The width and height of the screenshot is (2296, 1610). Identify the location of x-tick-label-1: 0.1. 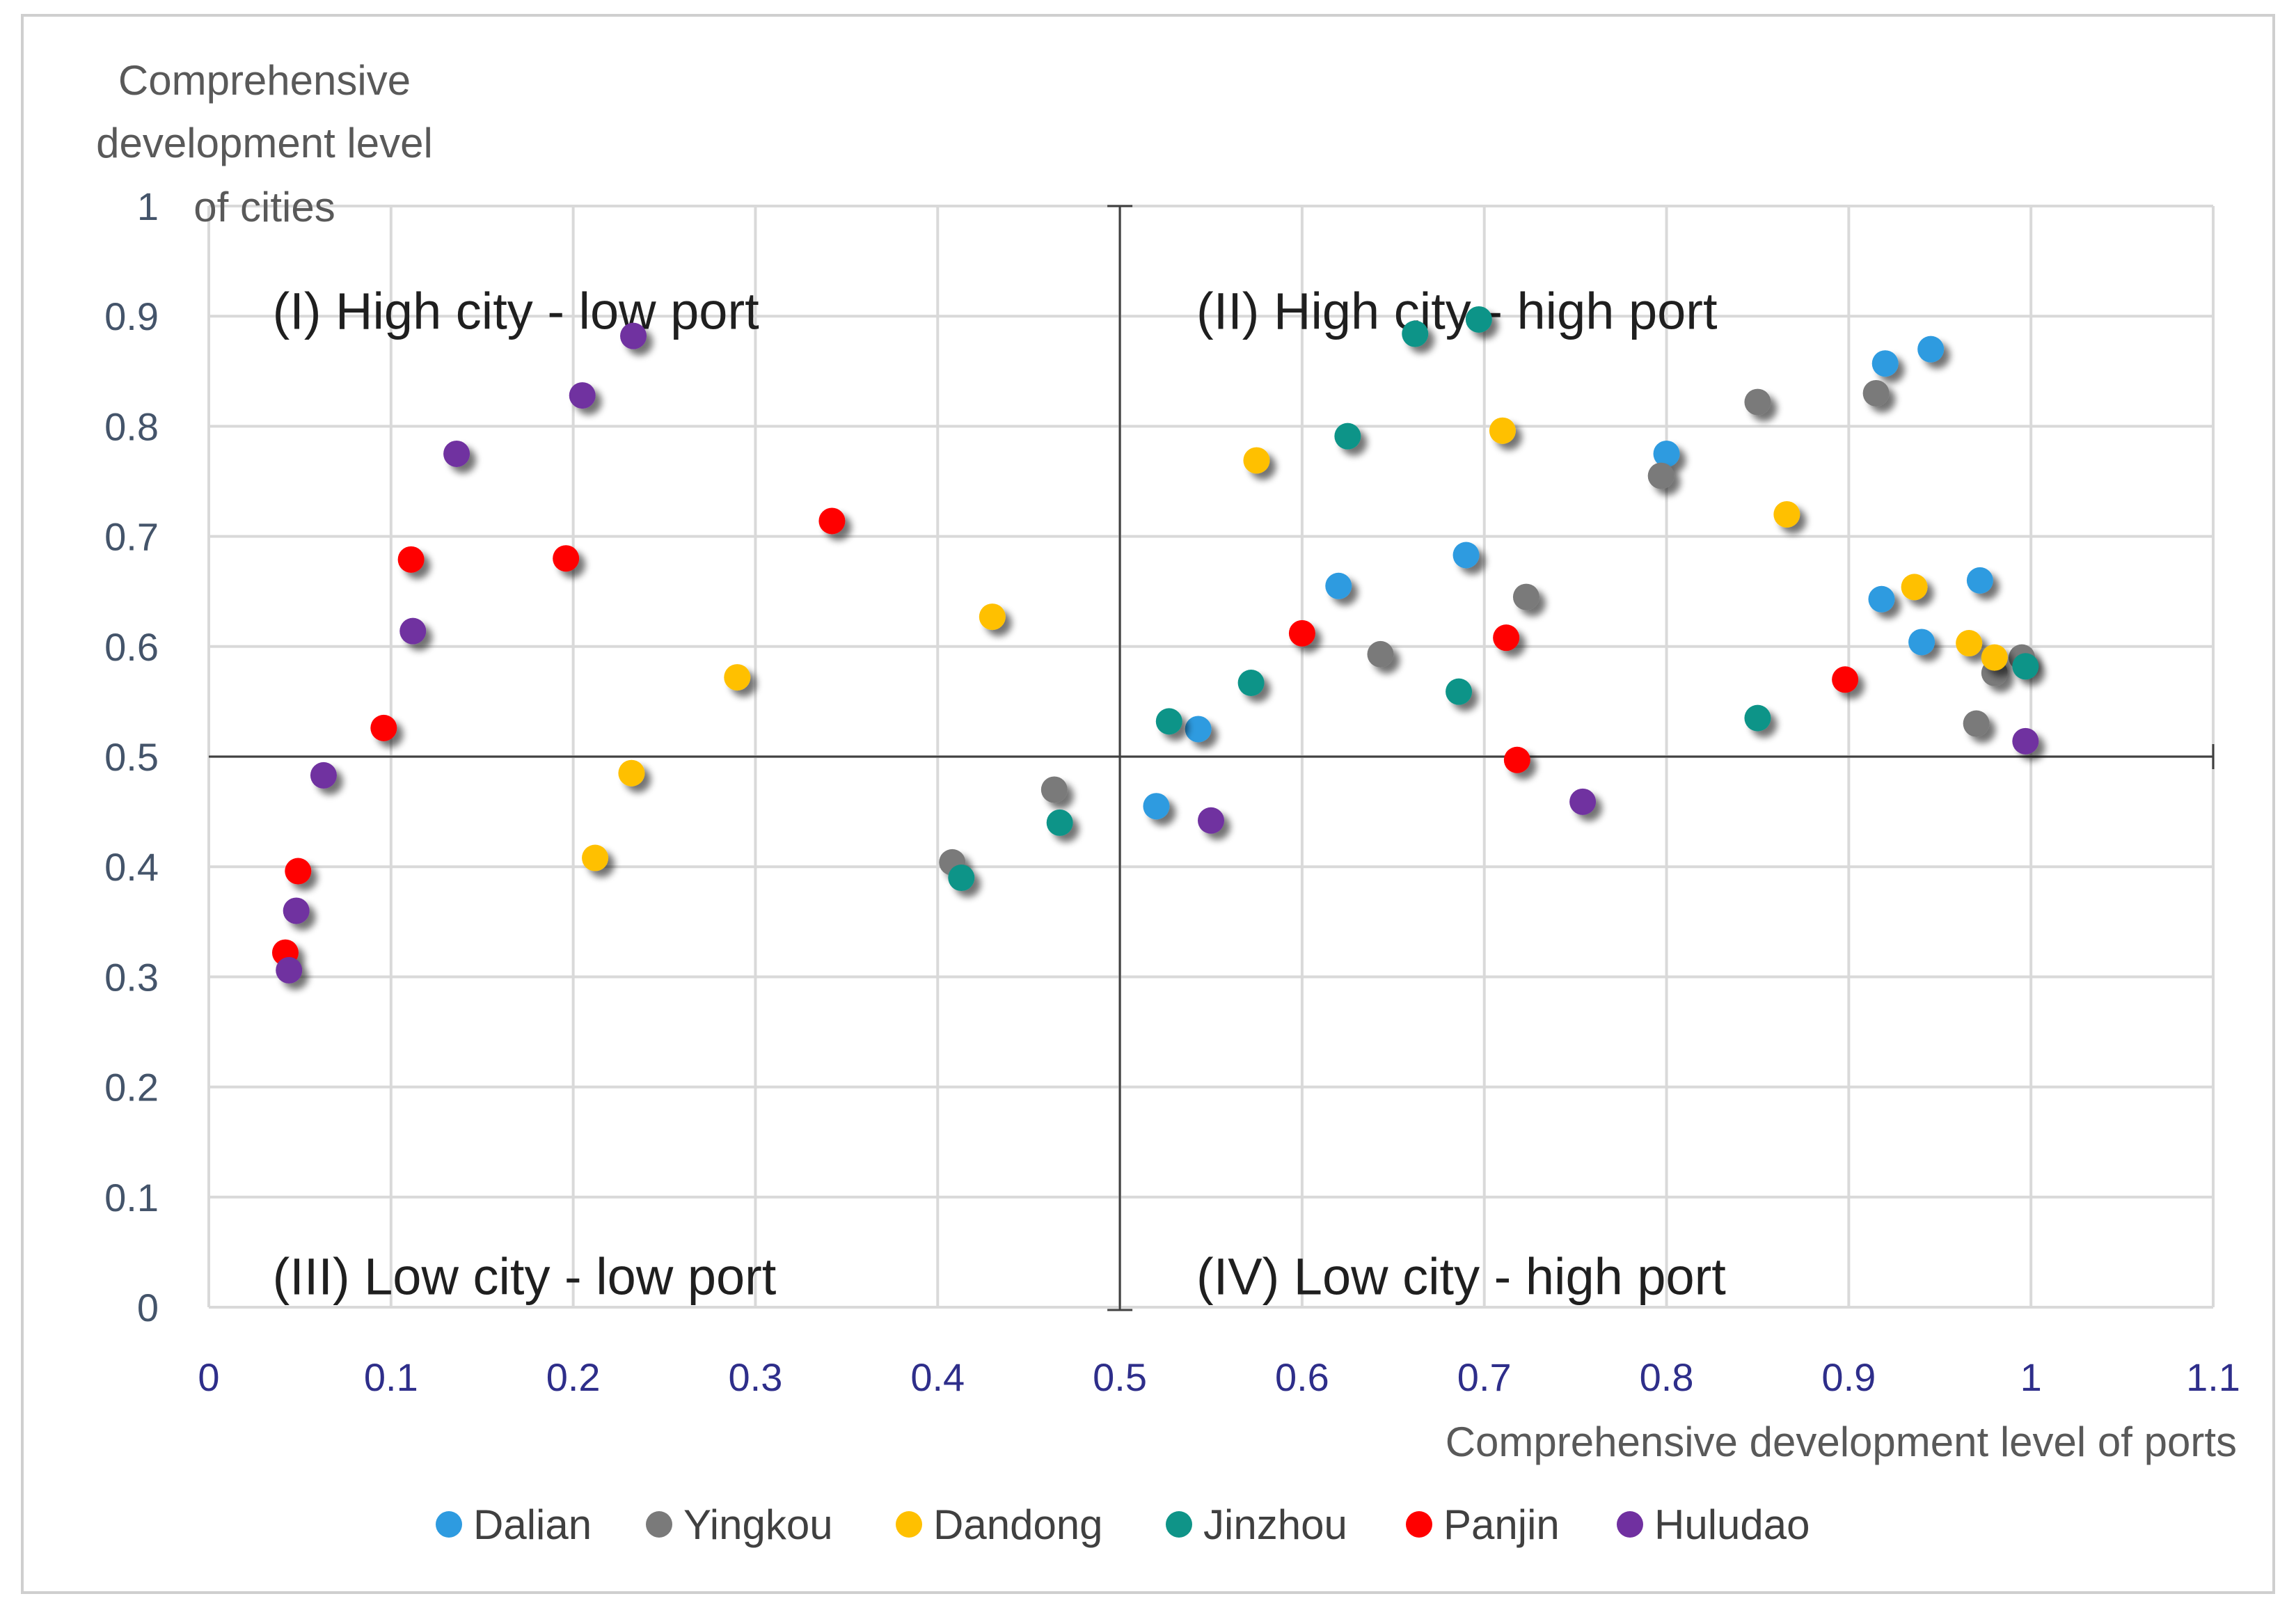
(391, 1377).